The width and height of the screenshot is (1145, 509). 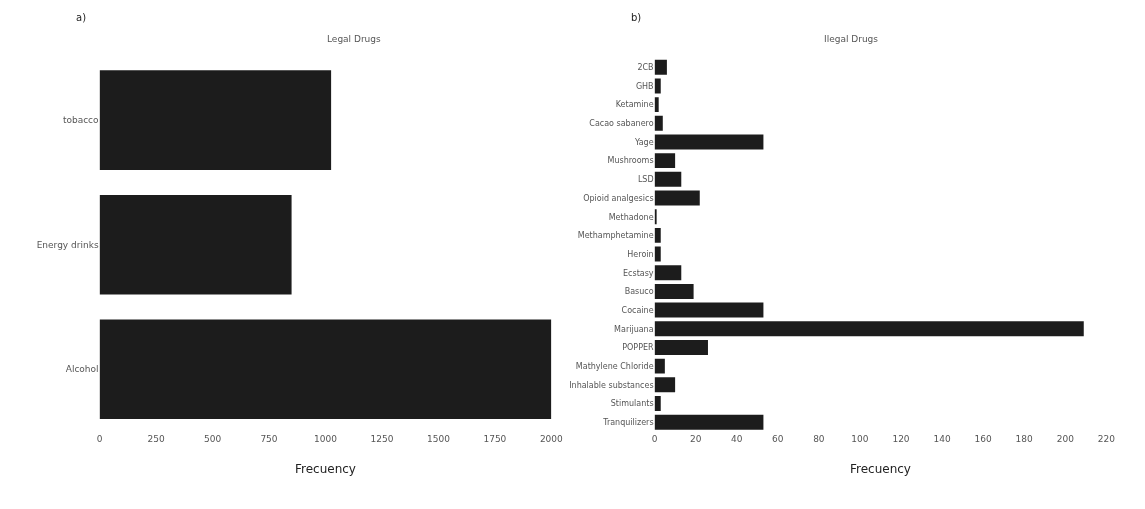 What do you see at coordinates (643, 142) in the screenshot?
I see `y-tick-label: Yage` at bounding box center [643, 142].